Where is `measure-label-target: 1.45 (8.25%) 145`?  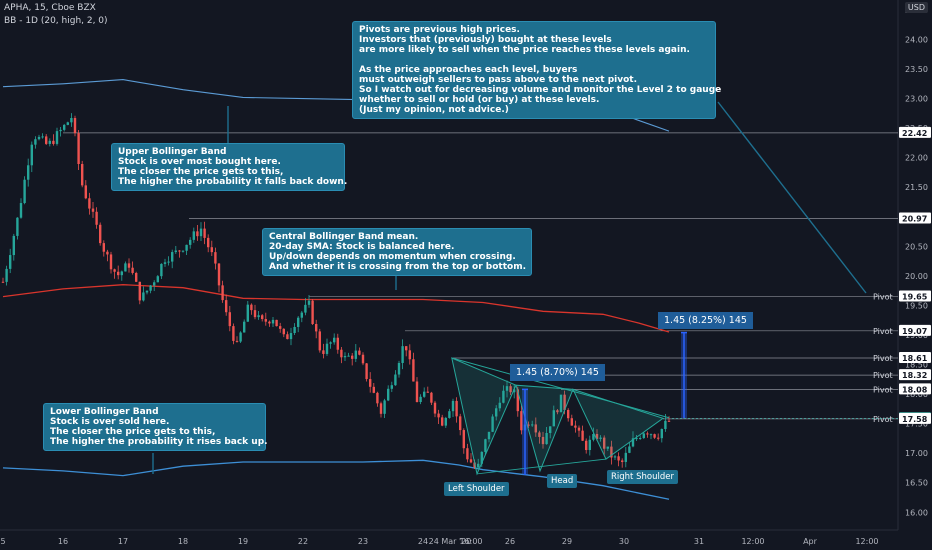
measure-label-target: 1.45 (8.25%) 145 is located at coordinates (705, 320).